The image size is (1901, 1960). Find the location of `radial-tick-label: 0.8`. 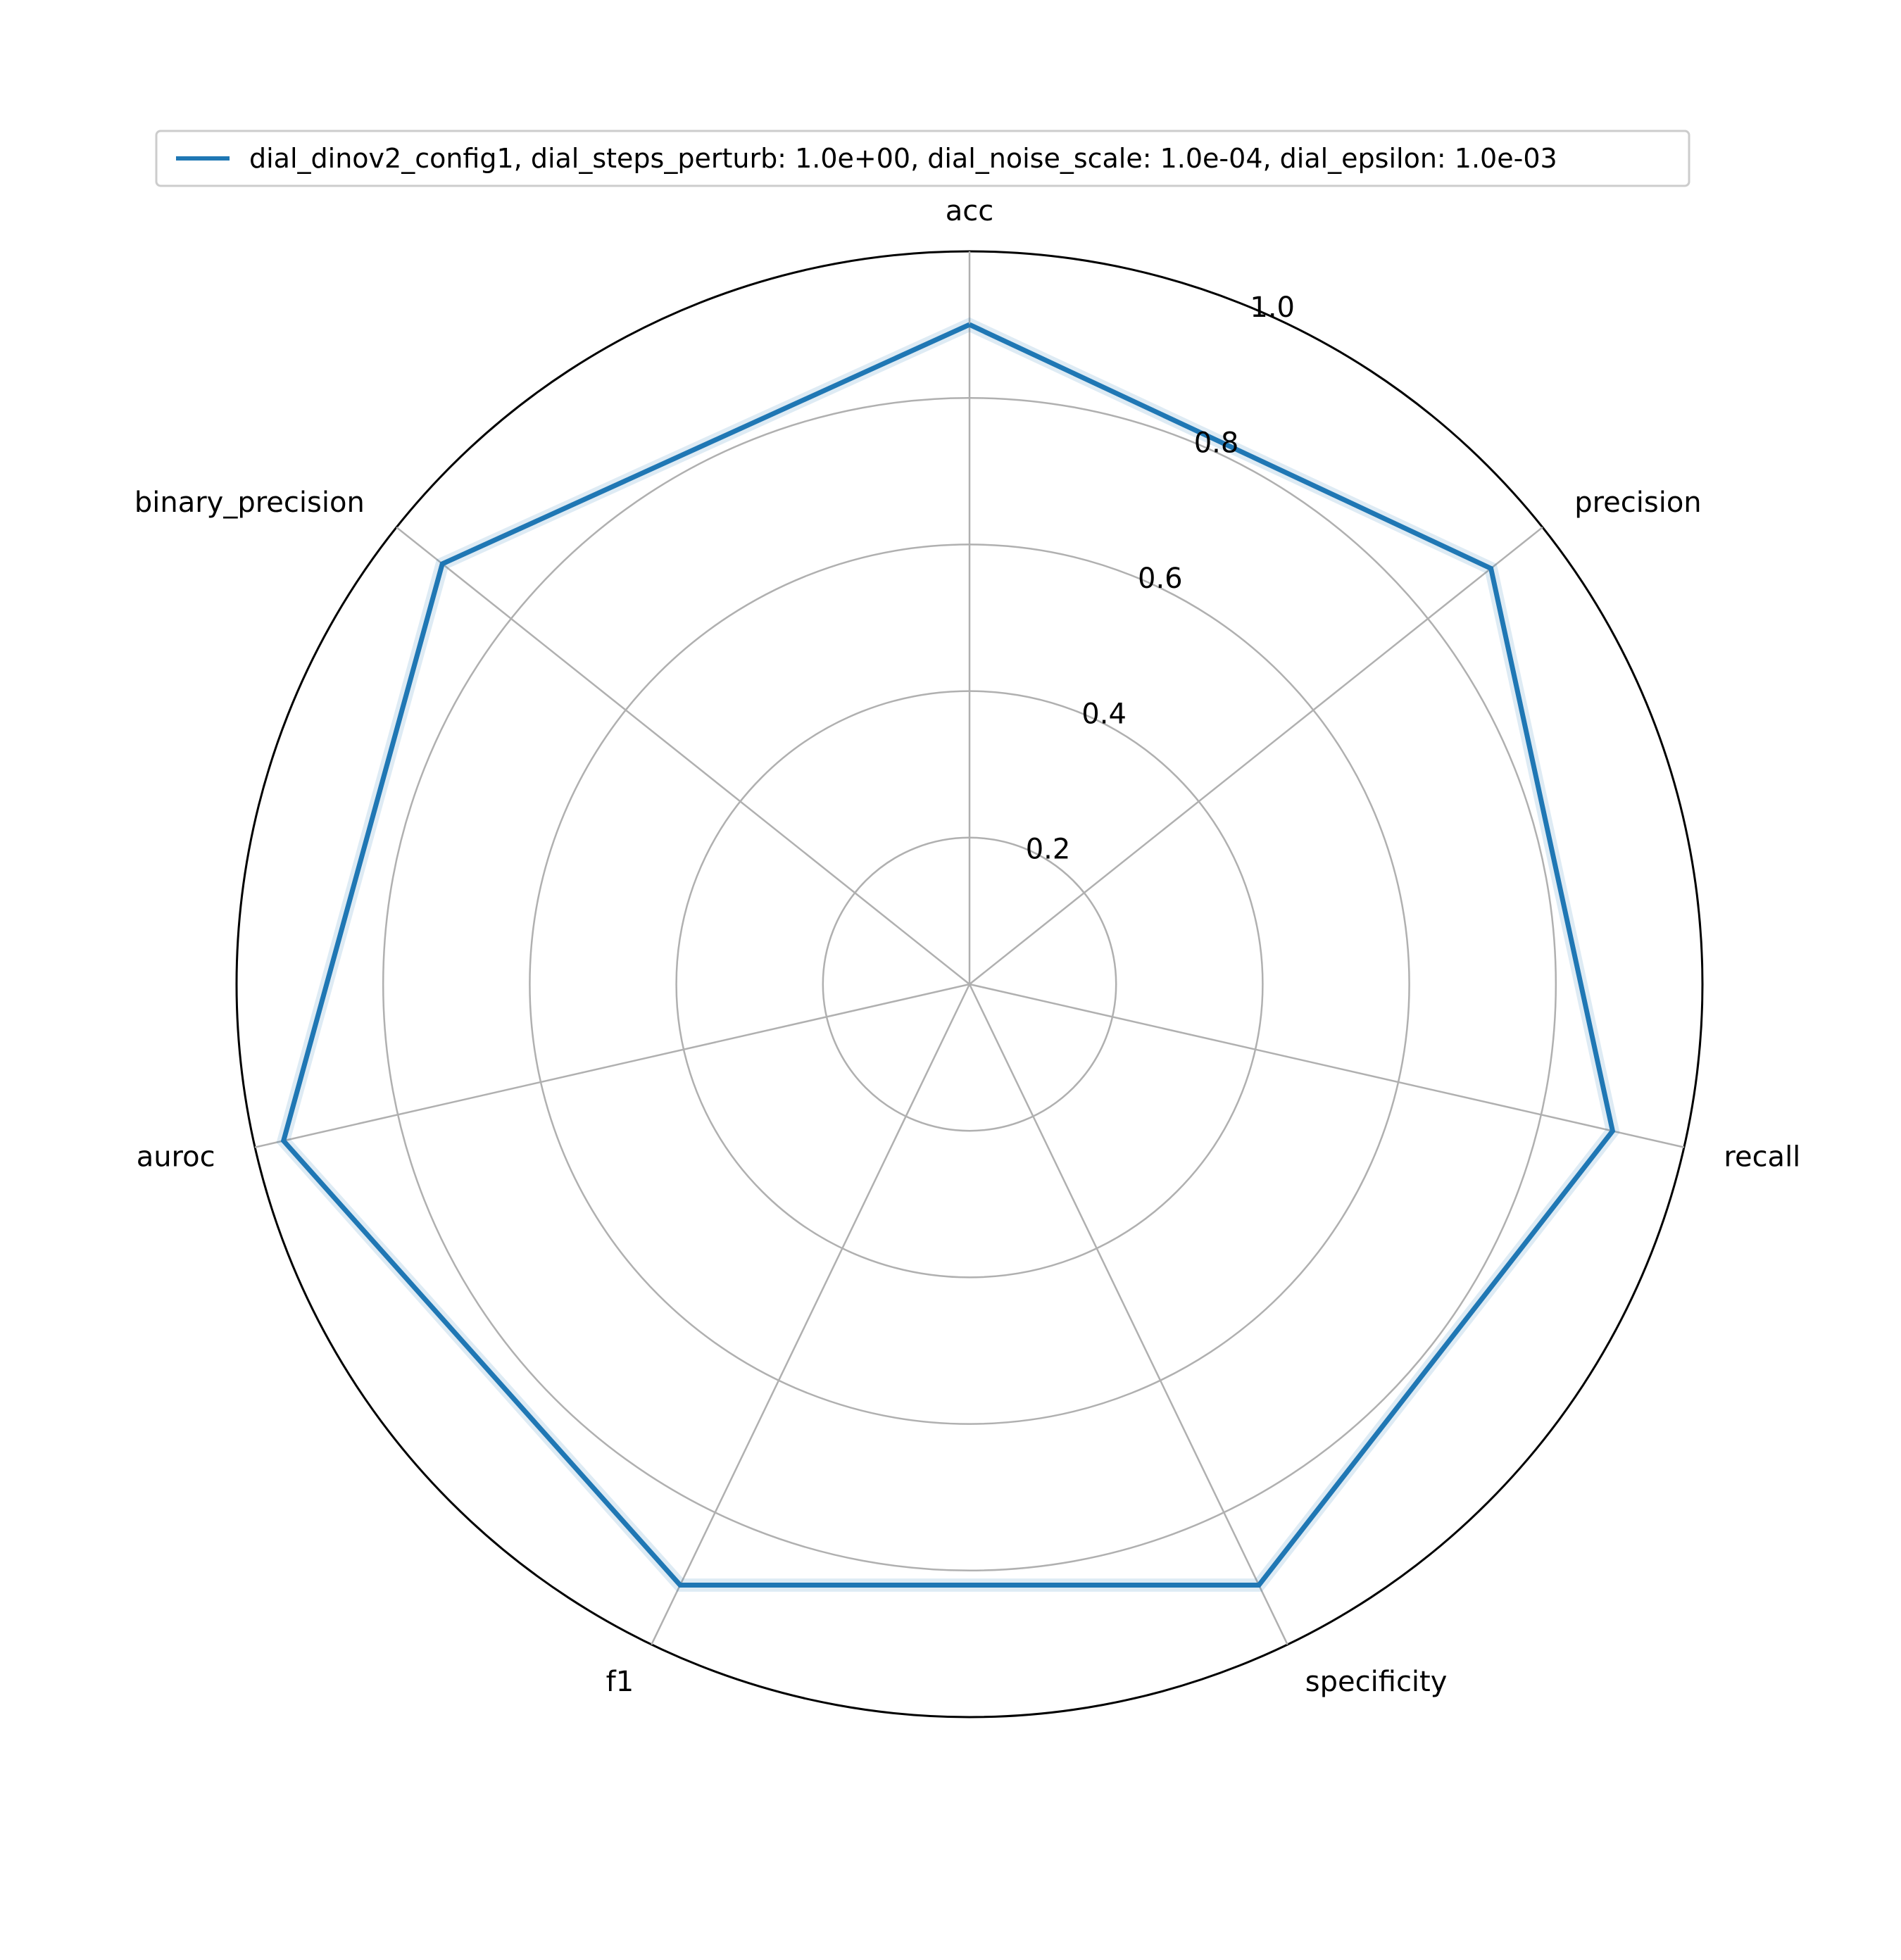

radial-tick-label: 0.8 is located at coordinates (1216, 443).